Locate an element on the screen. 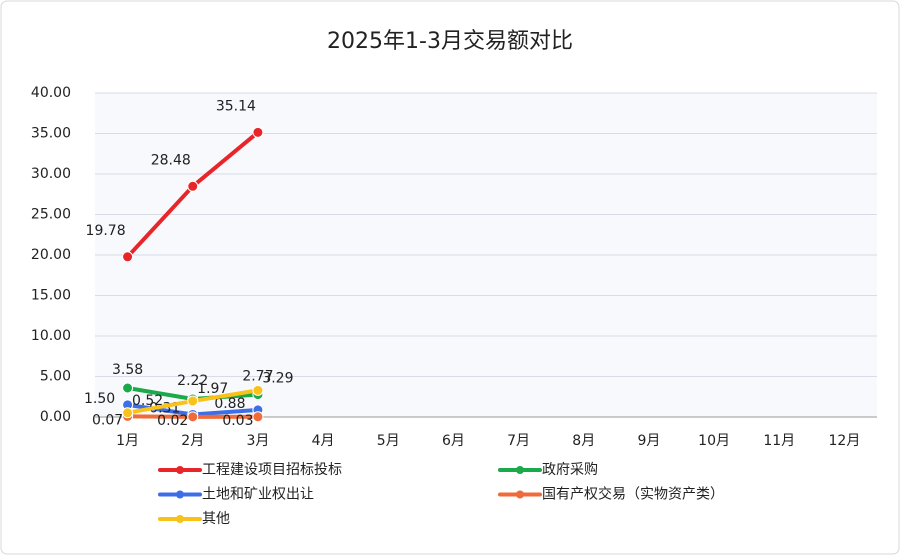 This screenshot has width=900, height=555. legend-label: 国有产权交易（实物资产类） is located at coordinates (633, 494).